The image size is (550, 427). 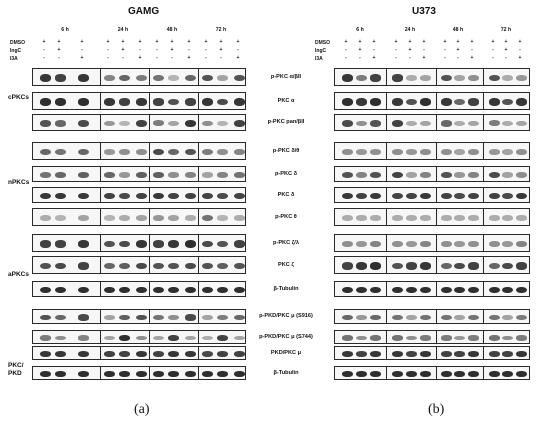 I want to click on marker-label: p-PKC α/βII, so click(x=286, y=76).